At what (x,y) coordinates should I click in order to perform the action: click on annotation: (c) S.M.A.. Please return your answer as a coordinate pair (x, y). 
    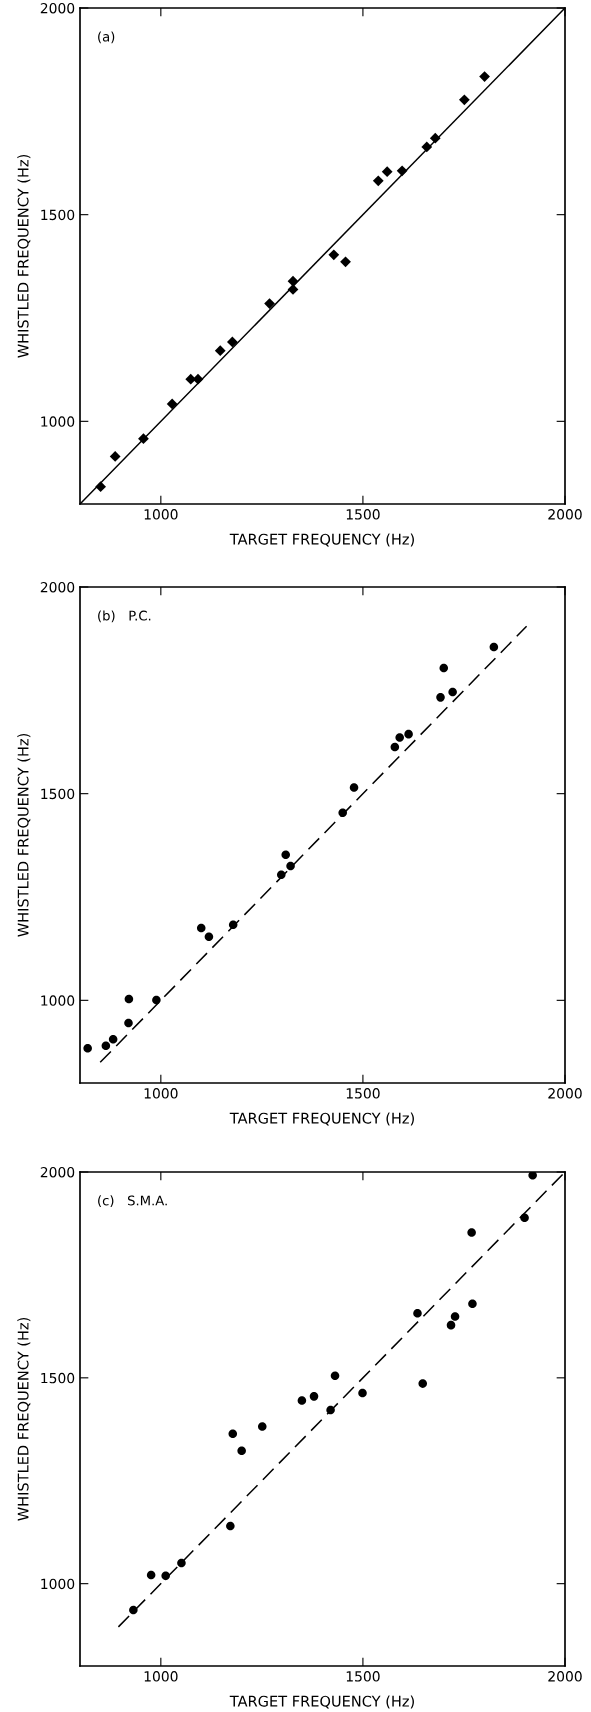
    Looking at the image, I should click on (132, 1201).